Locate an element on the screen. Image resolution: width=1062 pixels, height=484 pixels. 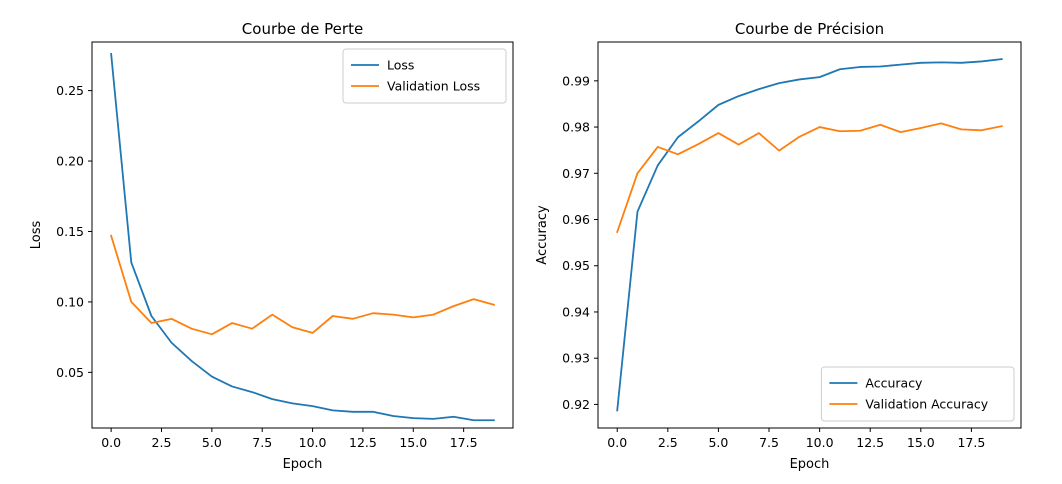
y-tick-label: 0.20 is located at coordinates (70, 161).